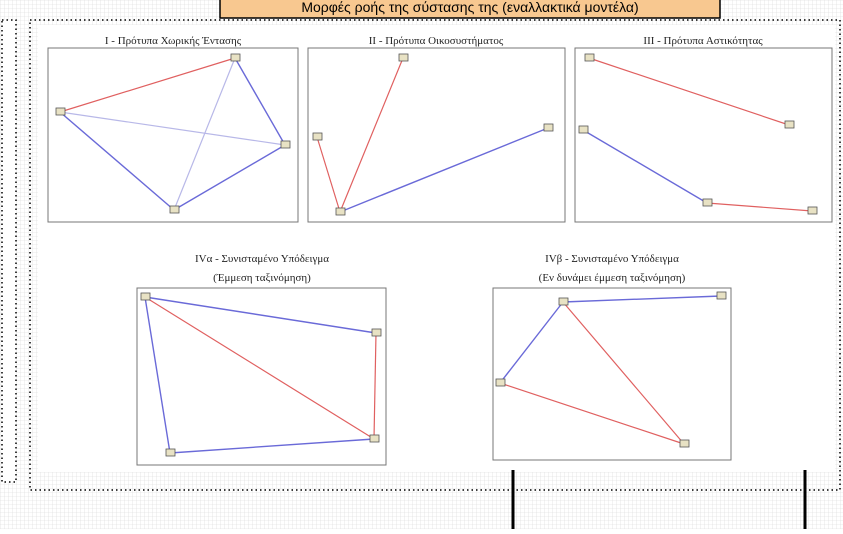 This screenshot has width=843, height=534. Describe the element at coordinates (436, 41) in the screenshot. I see `panel-title: II - Πρότυπα Οικοσυστήματος` at that location.